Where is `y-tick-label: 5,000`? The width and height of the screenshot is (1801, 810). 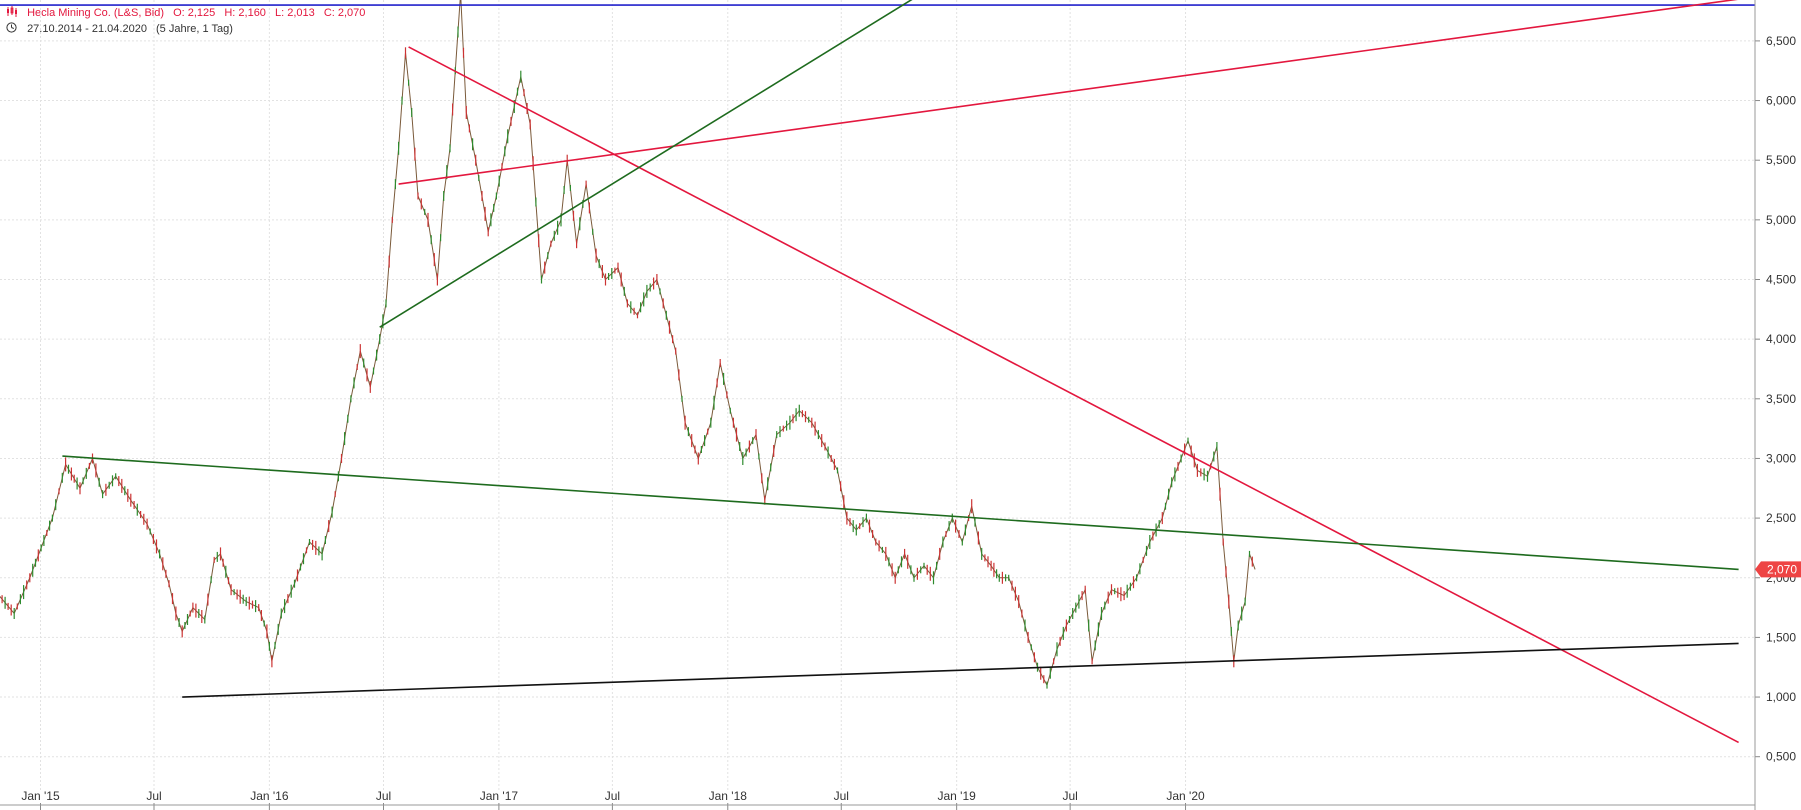
y-tick-label: 5,000 is located at coordinates (1781, 220).